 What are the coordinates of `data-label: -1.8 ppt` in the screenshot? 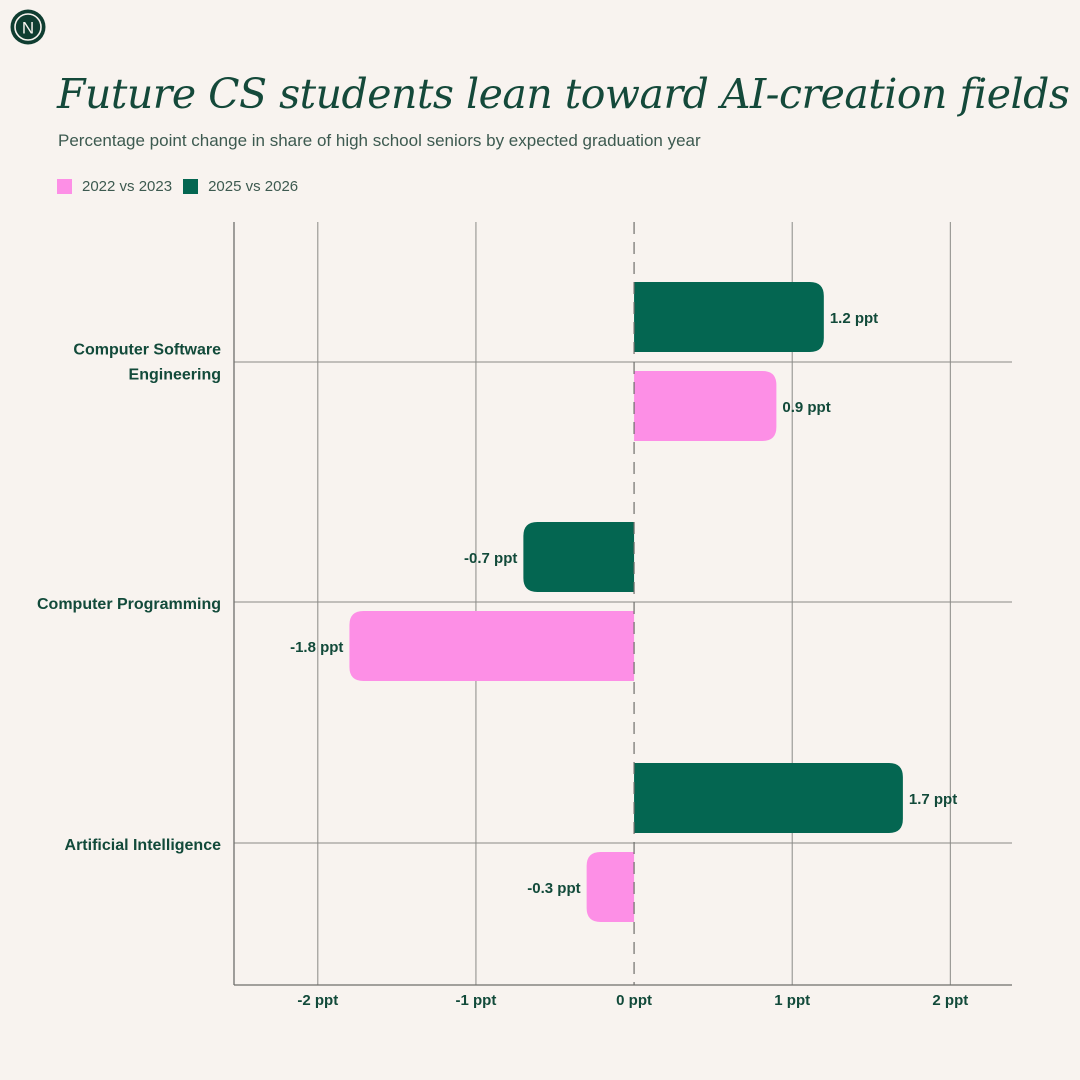 It's located at (316, 647).